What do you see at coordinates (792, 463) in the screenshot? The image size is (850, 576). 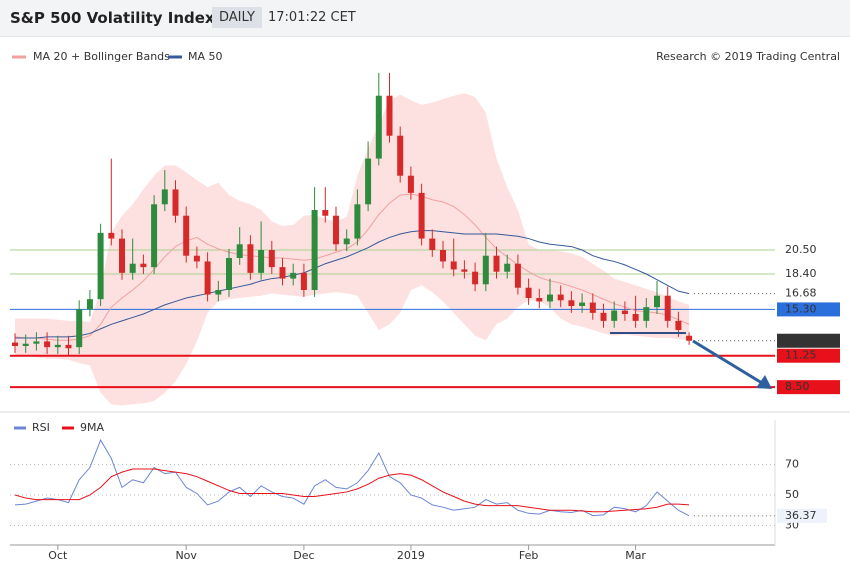 I see `y-tick-label: 70` at bounding box center [792, 463].